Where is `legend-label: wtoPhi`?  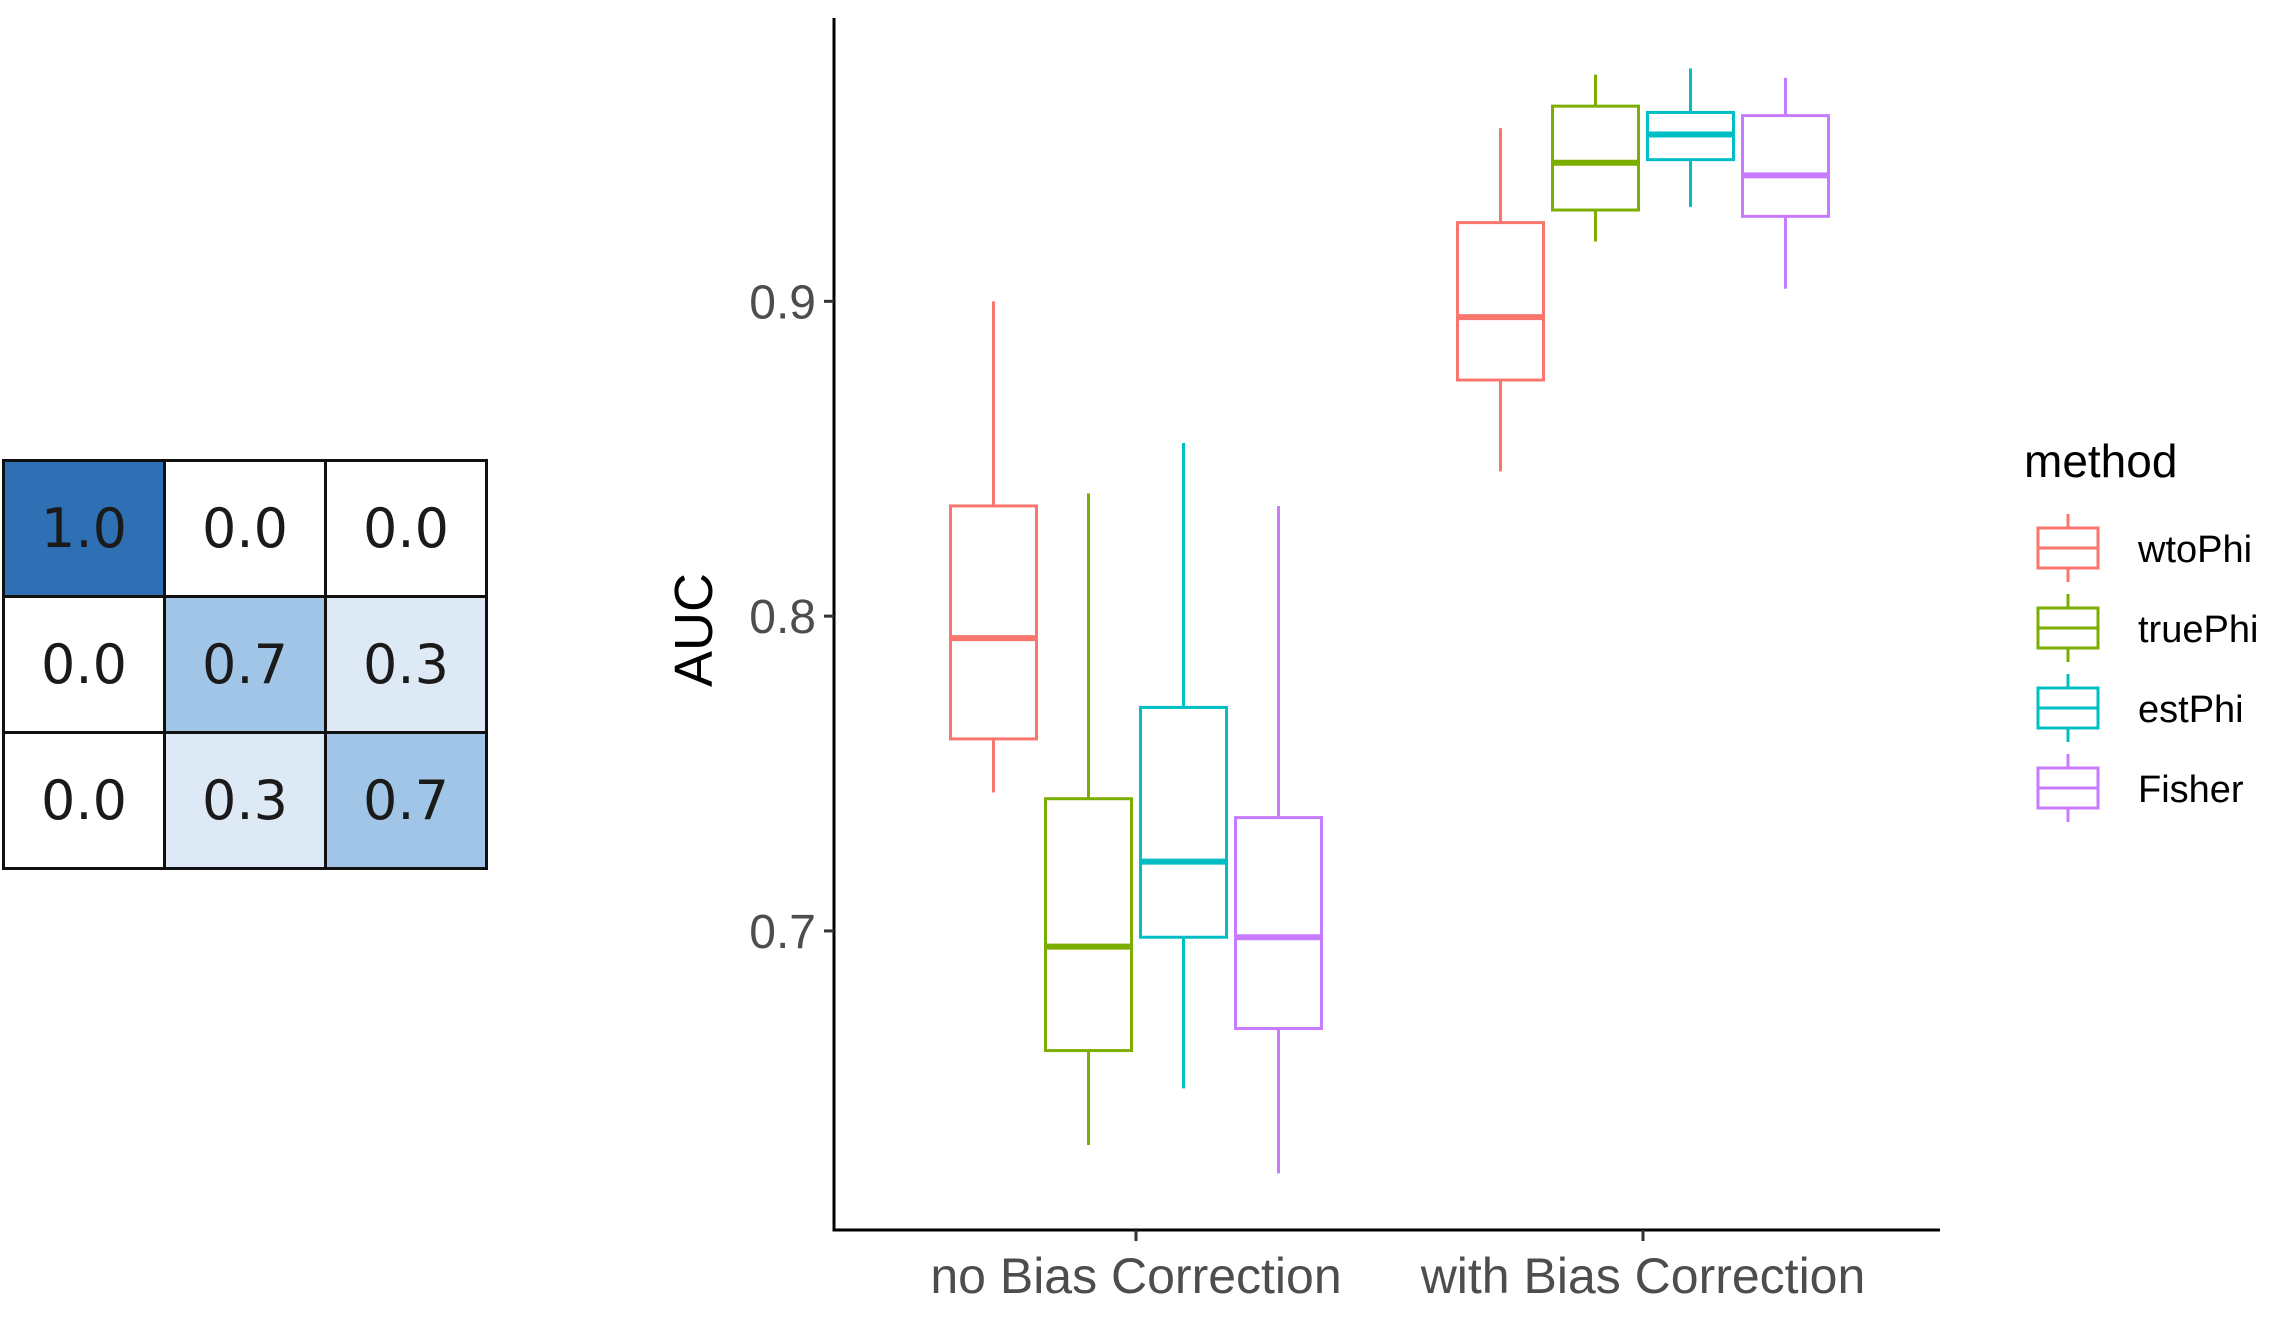
legend-label: wtoPhi is located at coordinates (2194, 550).